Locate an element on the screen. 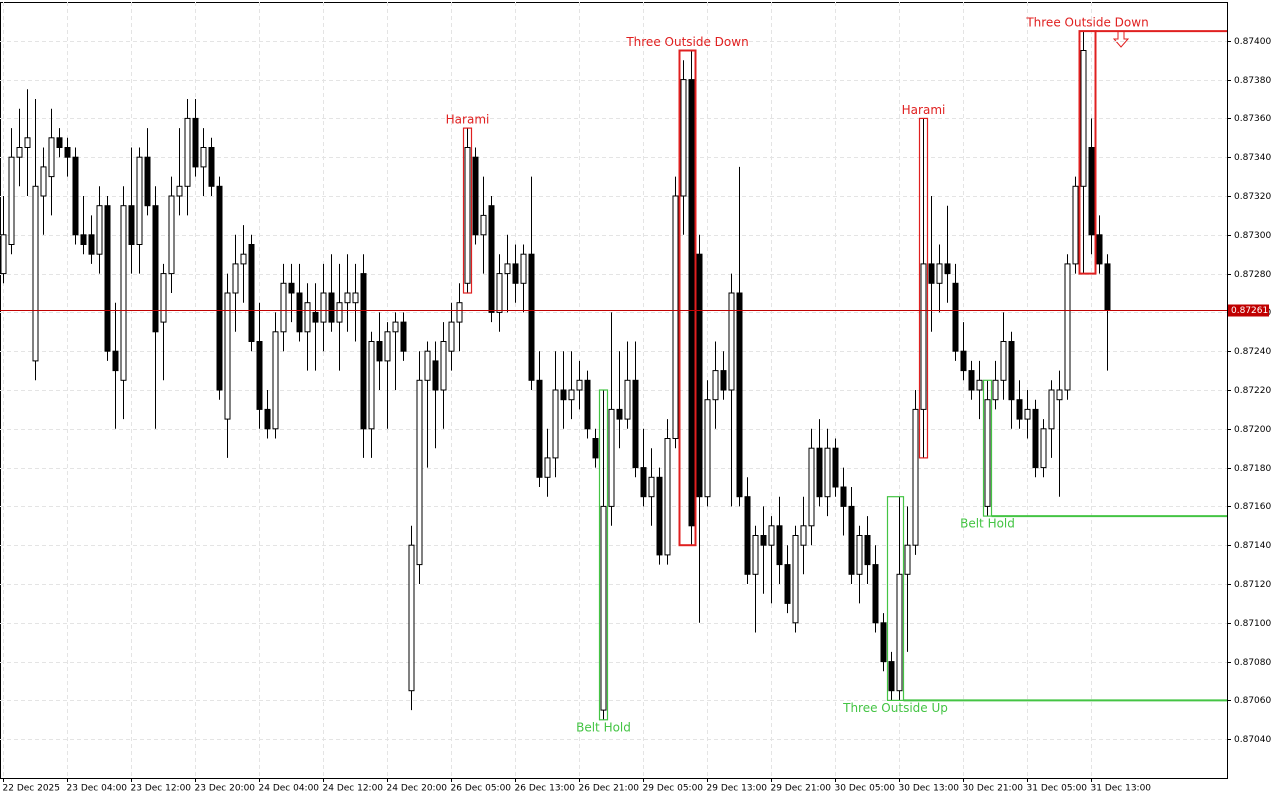 The width and height of the screenshot is (1280, 800). x-tick-label: 23 Dec 20:00 is located at coordinates (225, 789).